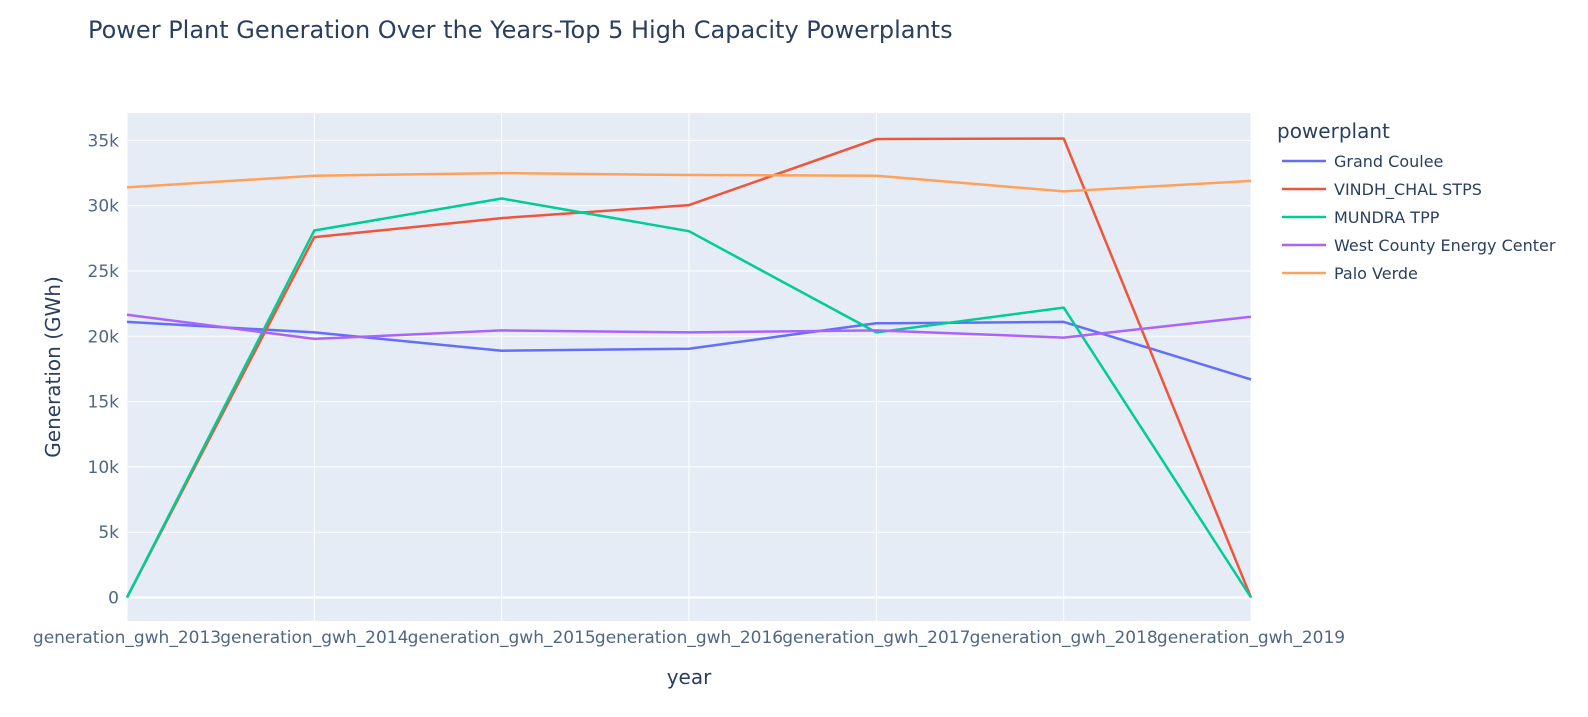 Image resolution: width=1588 pixels, height=717 pixels. Describe the element at coordinates (1251, 638) in the screenshot. I see `x-tick-label: generation_gwh_2019` at that location.